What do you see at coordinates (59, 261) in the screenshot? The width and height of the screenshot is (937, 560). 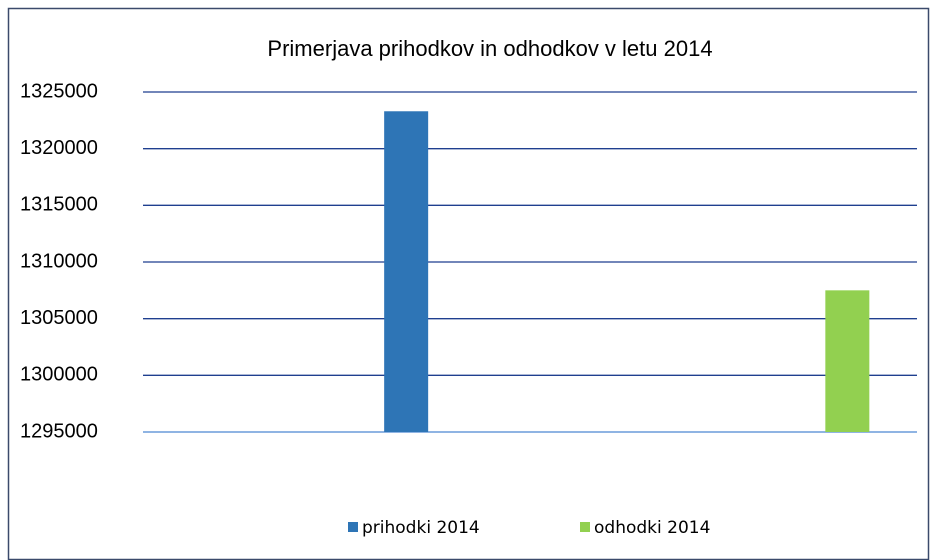 I see `y-tick-label: 1310000` at bounding box center [59, 261].